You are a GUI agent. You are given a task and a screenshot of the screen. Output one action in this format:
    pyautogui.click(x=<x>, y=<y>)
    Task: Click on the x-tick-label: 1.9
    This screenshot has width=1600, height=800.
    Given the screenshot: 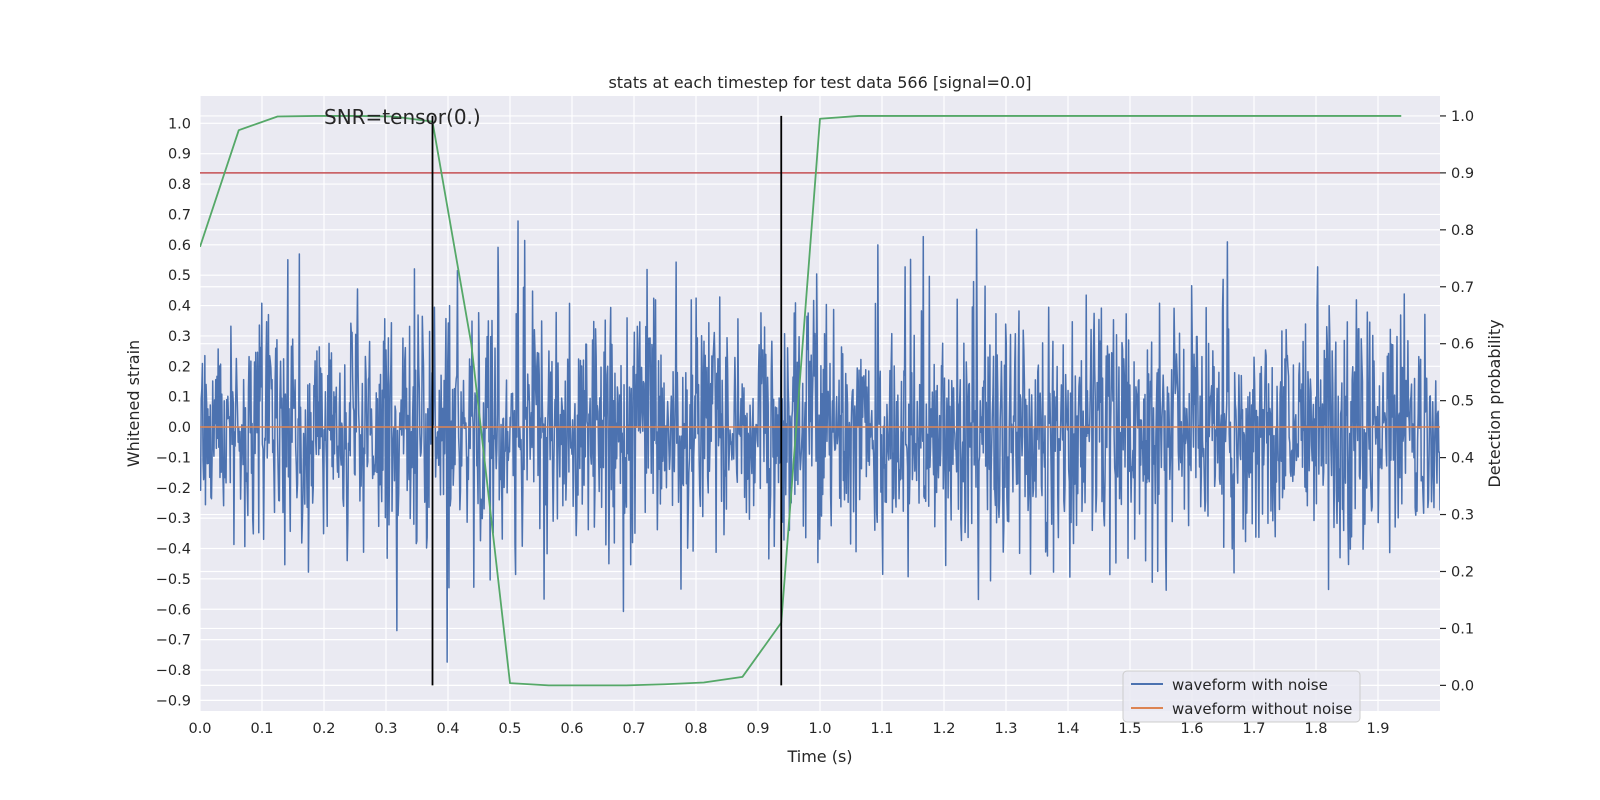 What is the action you would take?
    pyautogui.click(x=1377, y=729)
    